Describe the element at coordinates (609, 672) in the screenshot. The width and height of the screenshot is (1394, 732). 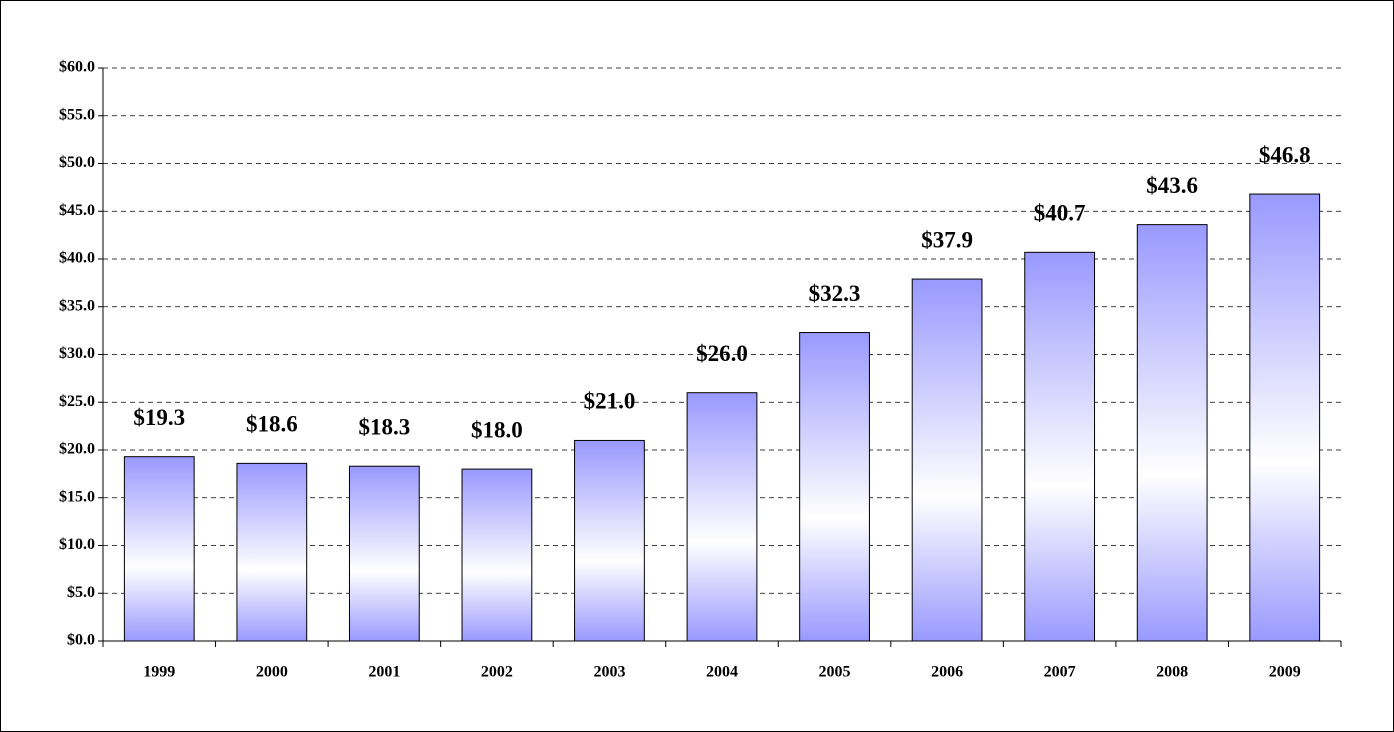
I see `x-tick-label: 2003` at that location.